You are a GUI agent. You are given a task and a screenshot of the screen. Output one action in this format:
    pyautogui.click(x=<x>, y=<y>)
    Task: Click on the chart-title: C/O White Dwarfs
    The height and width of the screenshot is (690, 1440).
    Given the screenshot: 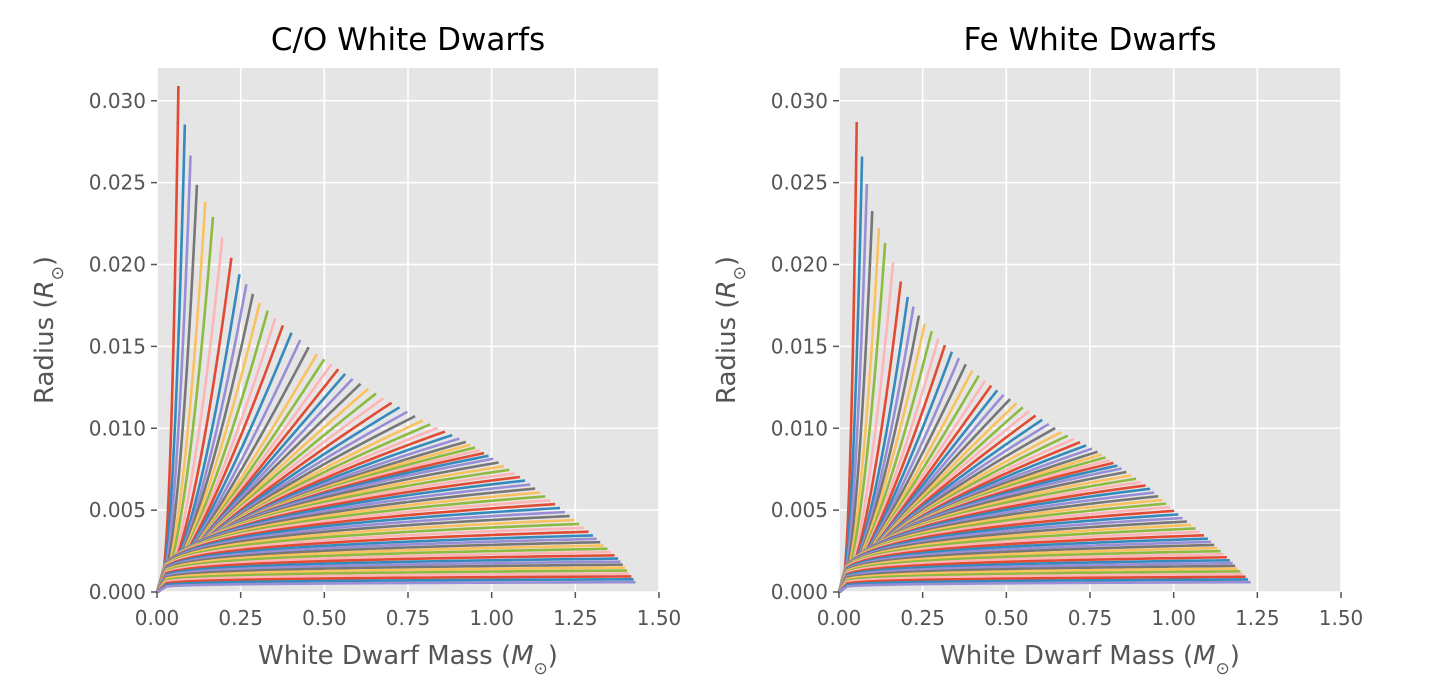 What is the action you would take?
    pyautogui.click(x=408, y=40)
    